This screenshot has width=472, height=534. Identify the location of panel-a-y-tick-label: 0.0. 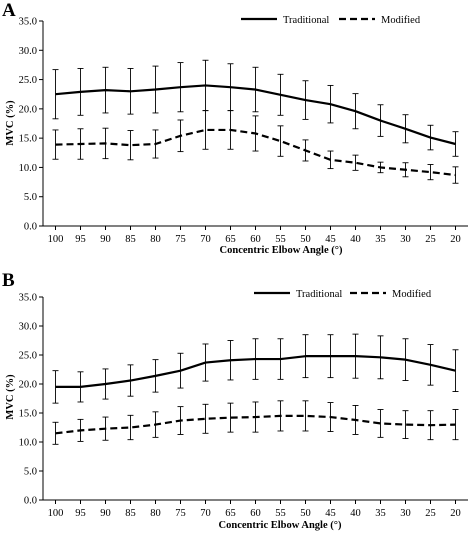
(30, 227).